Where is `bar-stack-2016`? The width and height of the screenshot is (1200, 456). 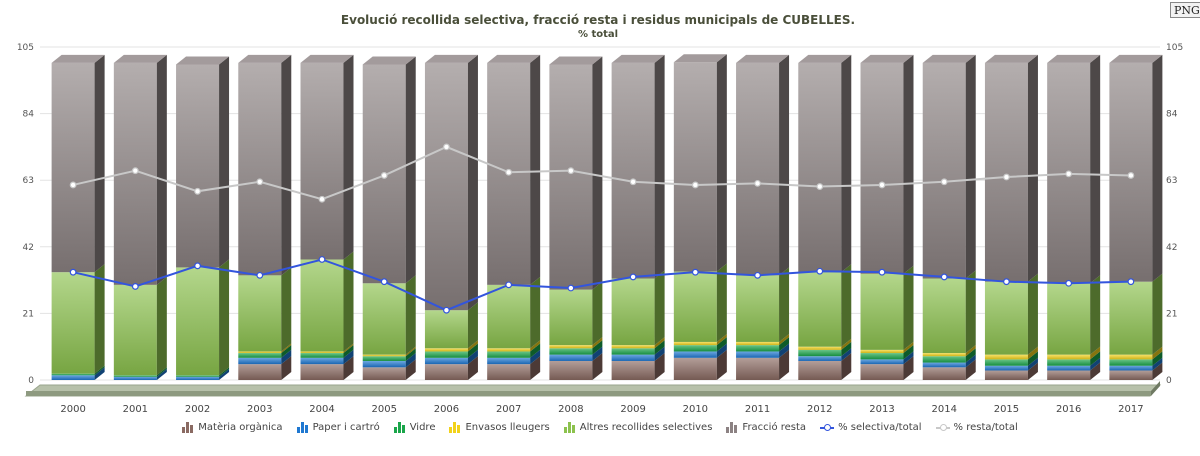
bar-stack-2016 is located at coordinates (1074, 217).